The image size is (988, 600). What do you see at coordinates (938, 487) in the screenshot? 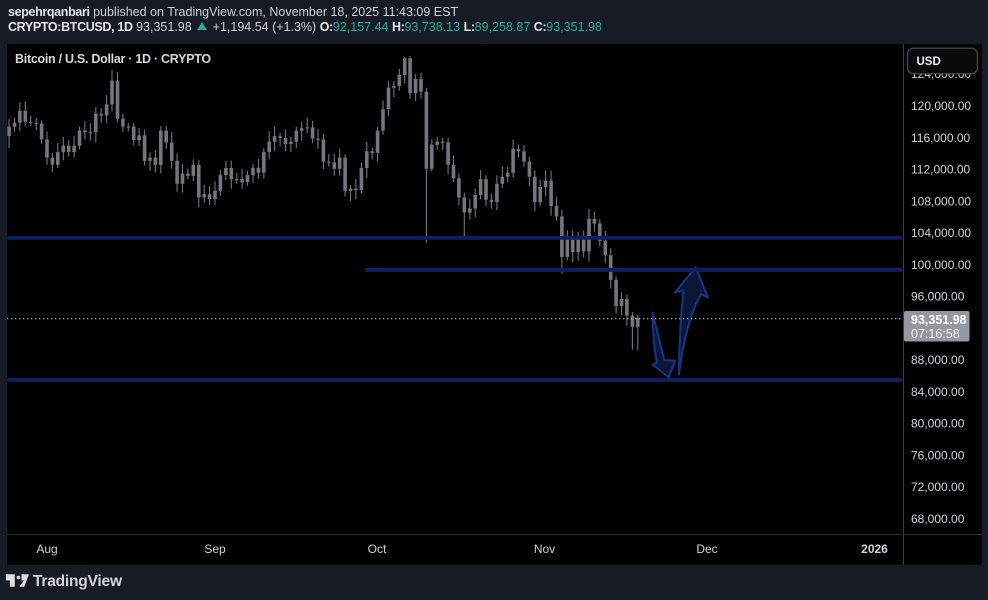
I see `svg-text: 72,000.00` at bounding box center [938, 487].